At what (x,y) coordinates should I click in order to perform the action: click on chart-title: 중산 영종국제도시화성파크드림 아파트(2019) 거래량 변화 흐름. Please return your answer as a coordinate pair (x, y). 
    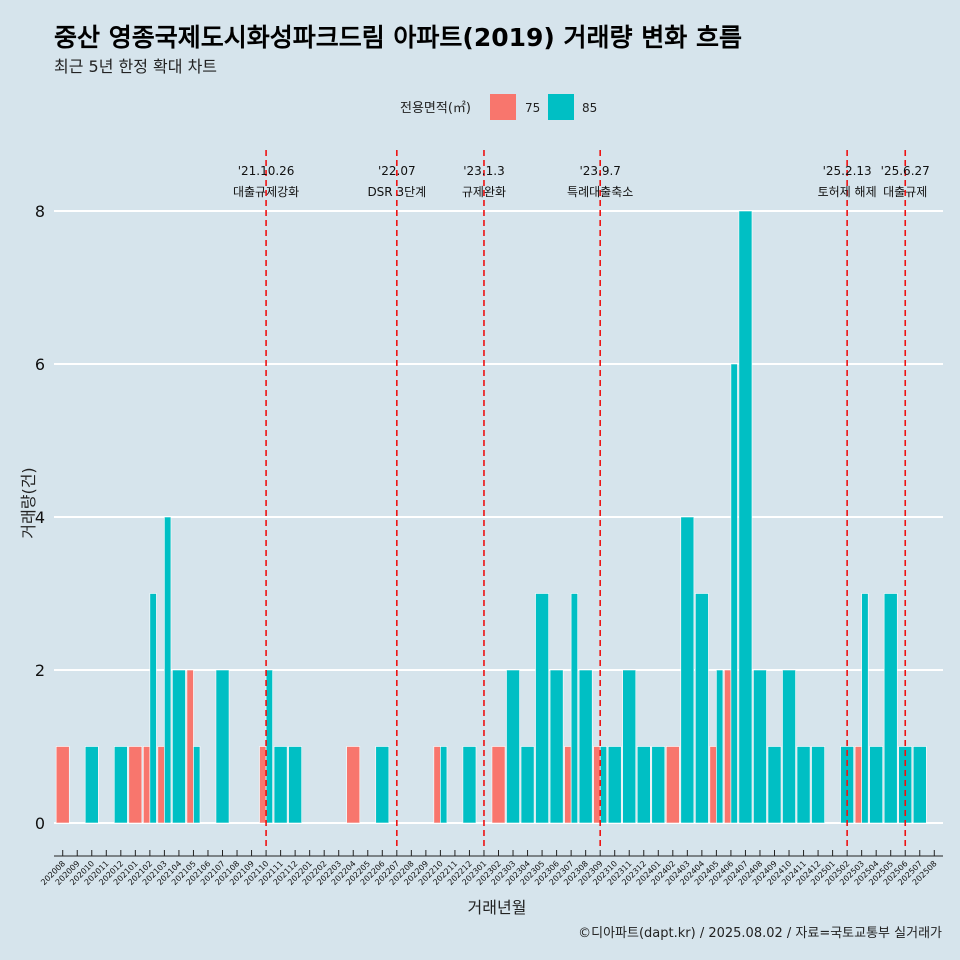
    Looking at the image, I should click on (398, 37).